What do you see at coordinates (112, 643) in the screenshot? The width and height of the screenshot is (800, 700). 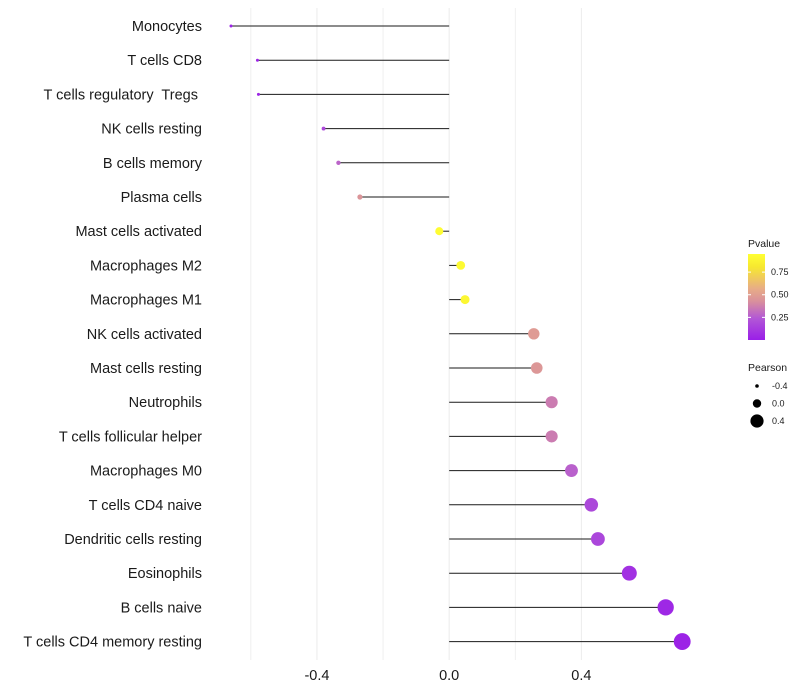 I see `category-label: T cells CD4 memory resting` at bounding box center [112, 643].